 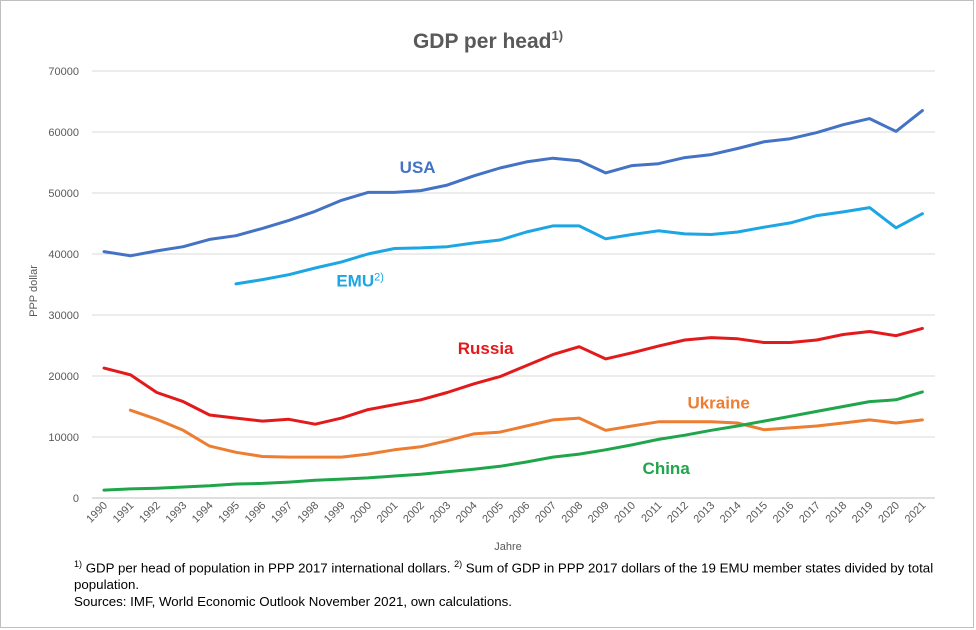 I want to click on series-line-emu, so click(x=579, y=246).